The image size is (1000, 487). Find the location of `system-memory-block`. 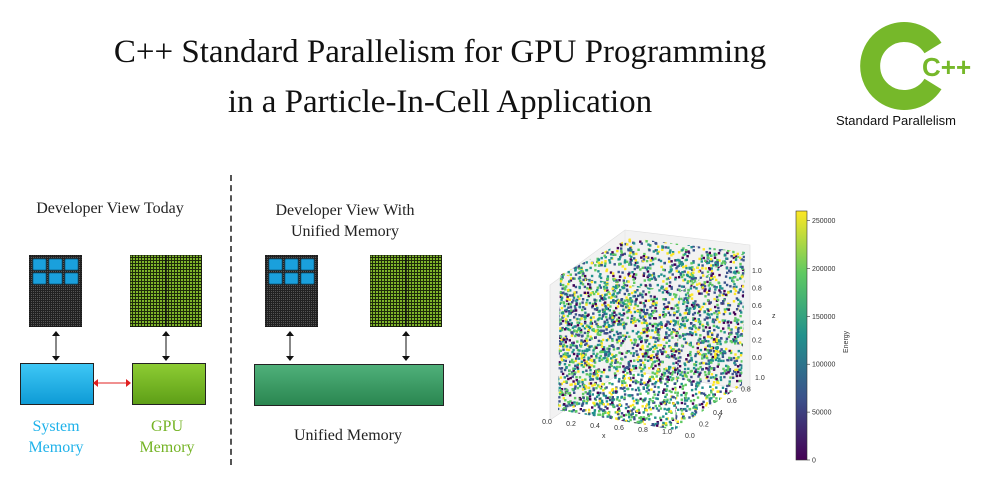

system-memory-block is located at coordinates (57, 384).